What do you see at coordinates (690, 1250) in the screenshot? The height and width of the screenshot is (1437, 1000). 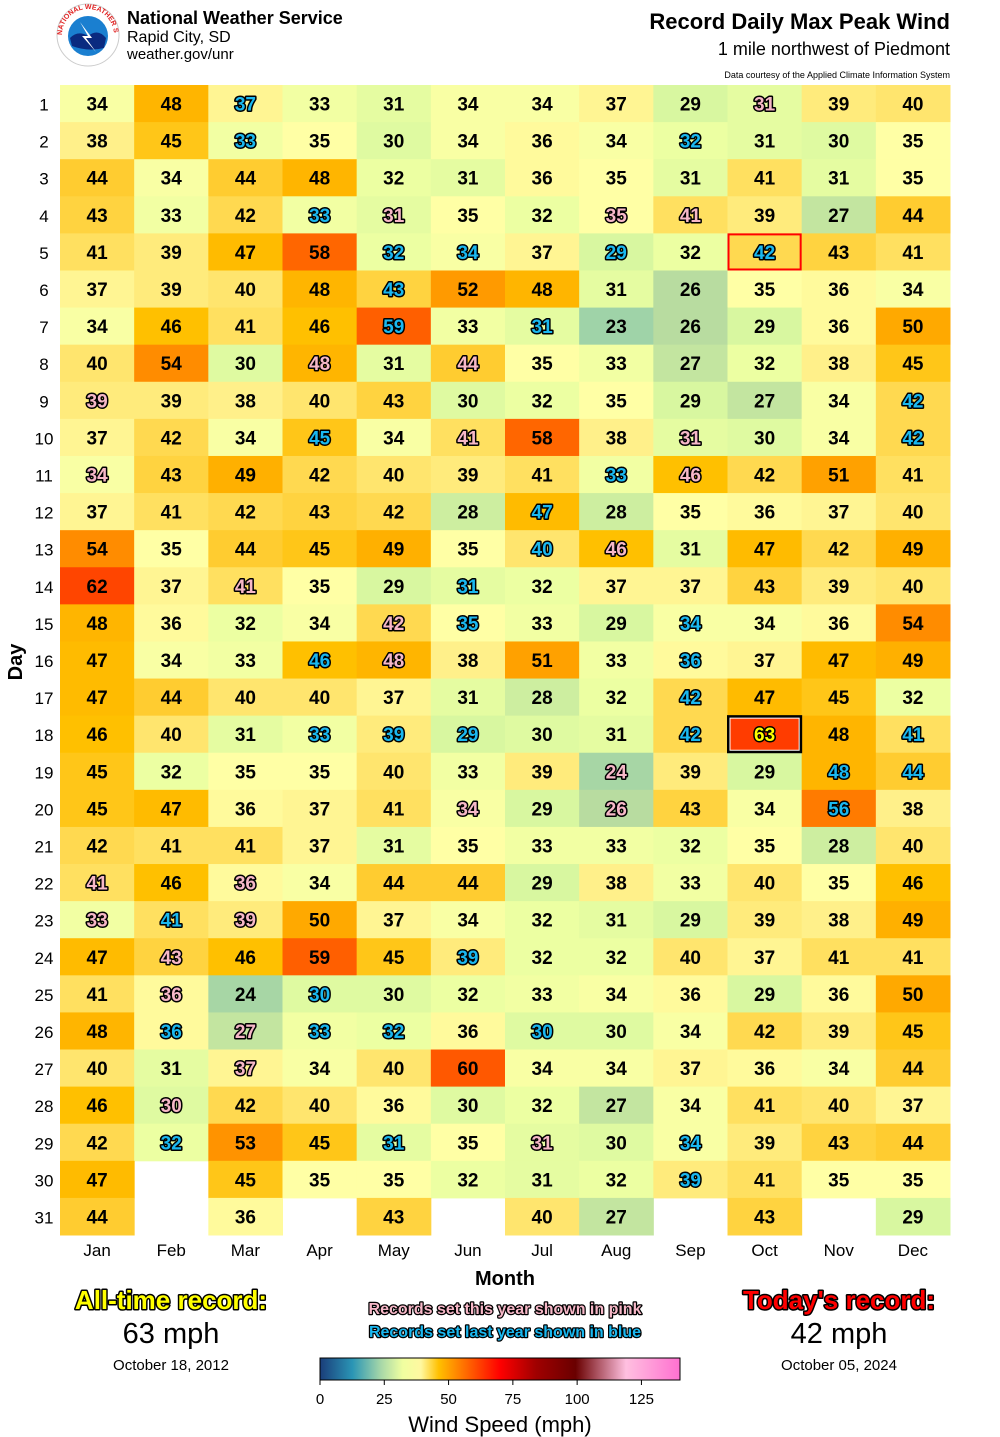 I see `month-label: Sep` at bounding box center [690, 1250].